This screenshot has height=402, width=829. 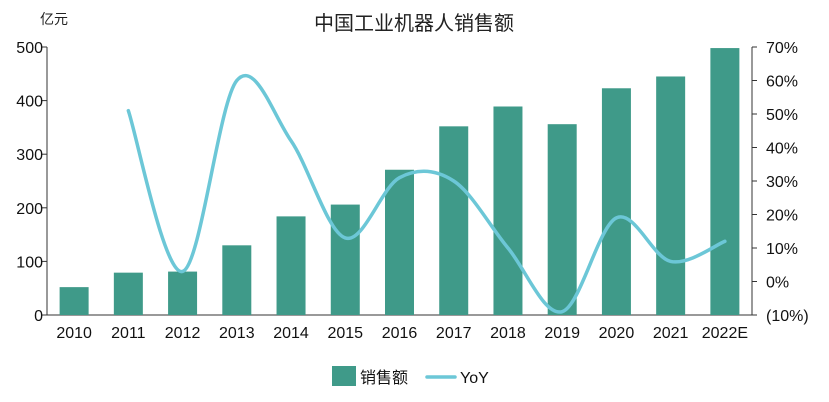 What do you see at coordinates (787, 316) in the screenshot?
I see `y-right-tick-label: (10%)` at bounding box center [787, 316].